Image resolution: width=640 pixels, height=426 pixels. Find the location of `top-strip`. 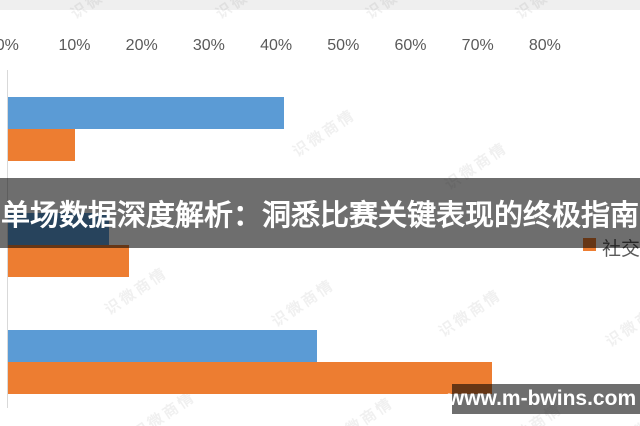

top-strip is located at coordinates (320, 5).